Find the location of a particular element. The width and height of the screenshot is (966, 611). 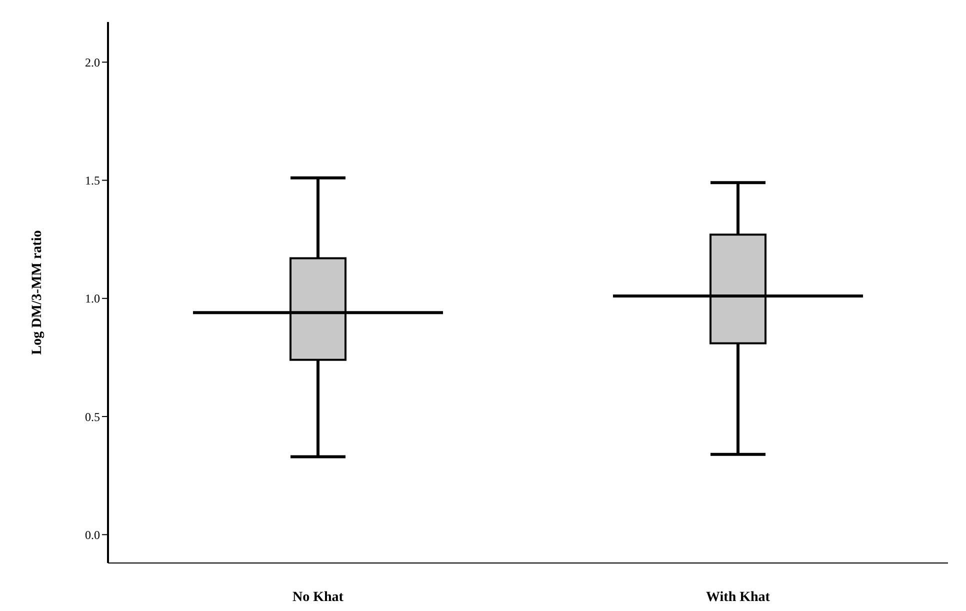

y-tick-label: 1.0 is located at coordinates (92, 299).